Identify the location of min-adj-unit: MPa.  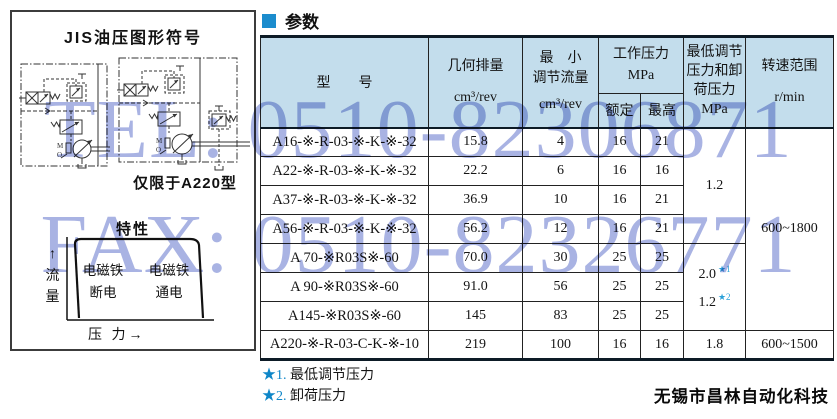
(714, 110).